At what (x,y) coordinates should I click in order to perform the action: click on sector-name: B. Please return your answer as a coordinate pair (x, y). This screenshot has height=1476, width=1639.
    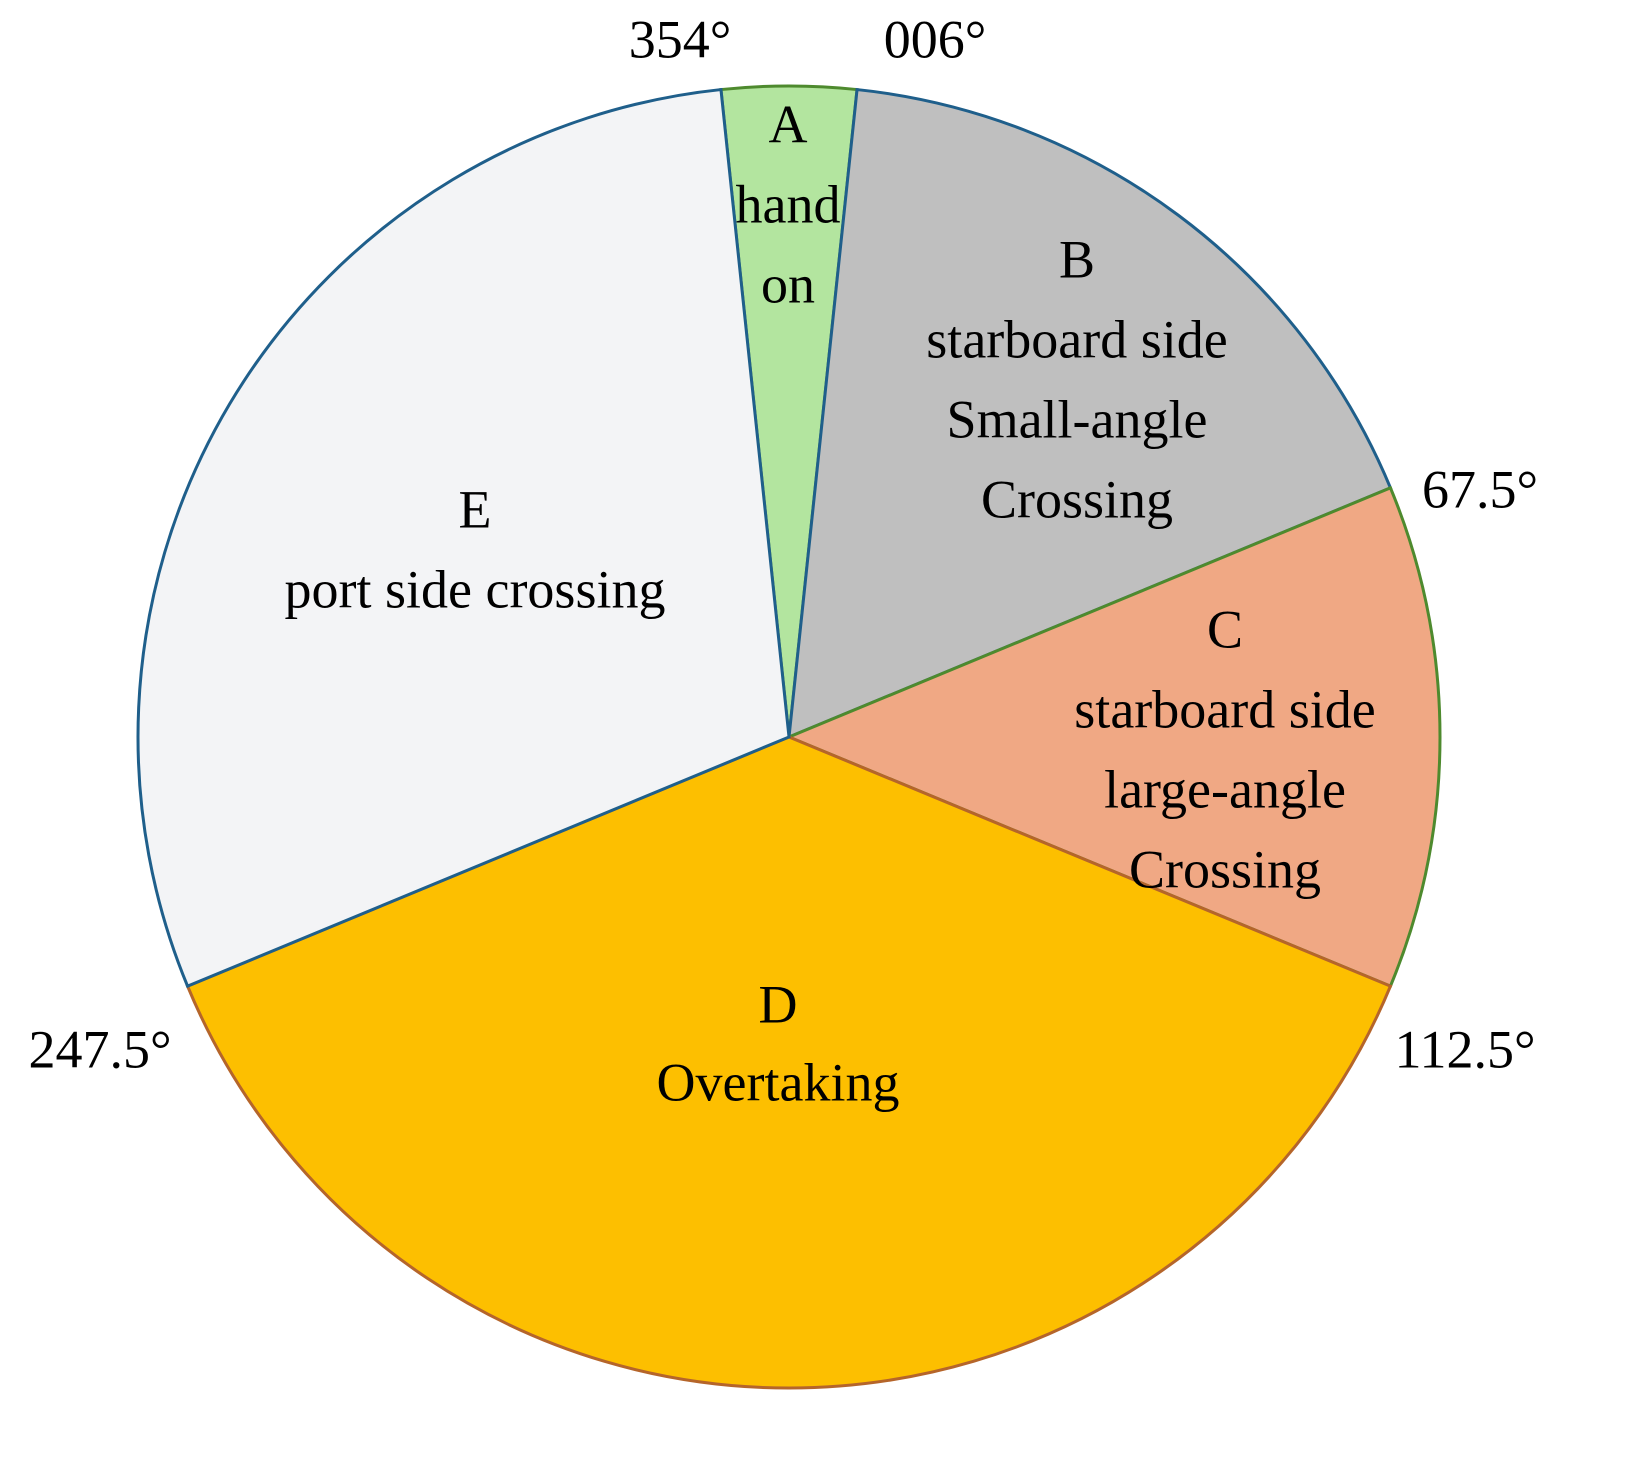
    Looking at the image, I should click on (1077, 259).